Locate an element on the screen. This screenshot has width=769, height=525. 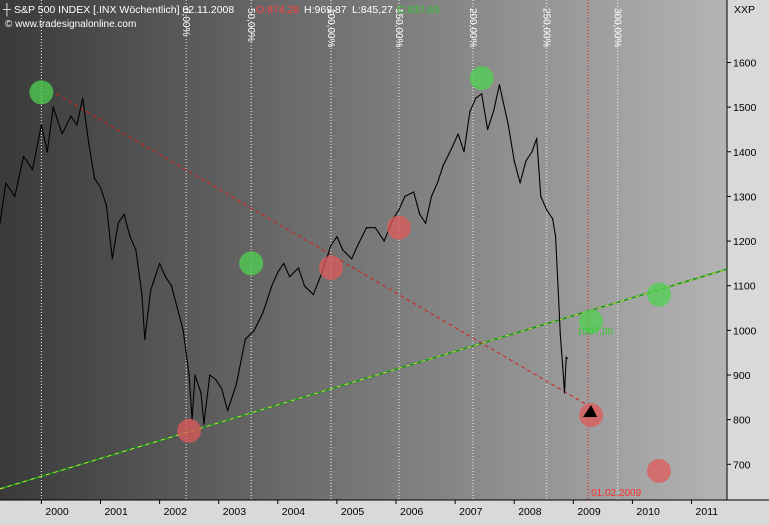
y-tick-label: 1500 is located at coordinates (745, 108).